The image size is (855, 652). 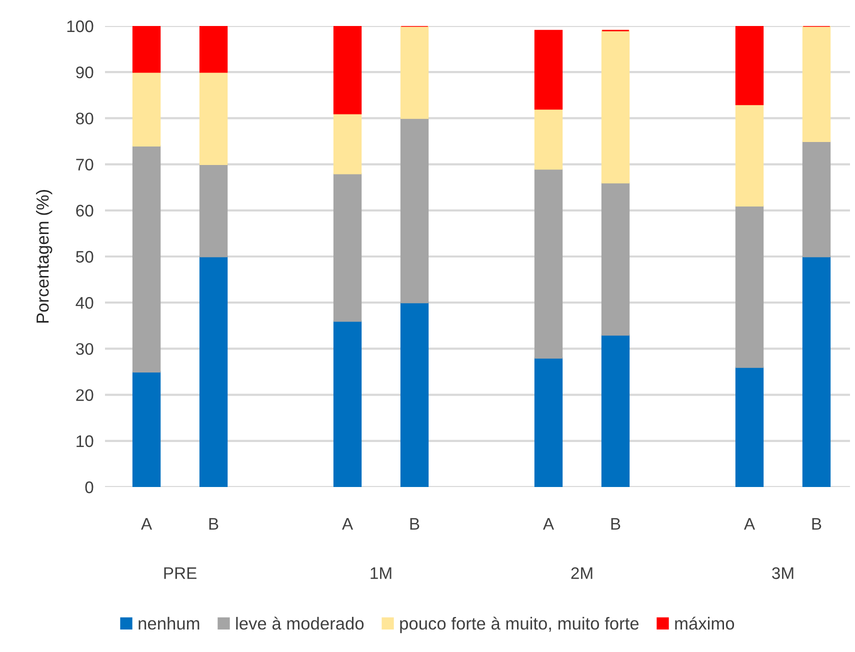 What do you see at coordinates (85, 256) in the screenshot?
I see `y-tick-label: 50` at bounding box center [85, 256].